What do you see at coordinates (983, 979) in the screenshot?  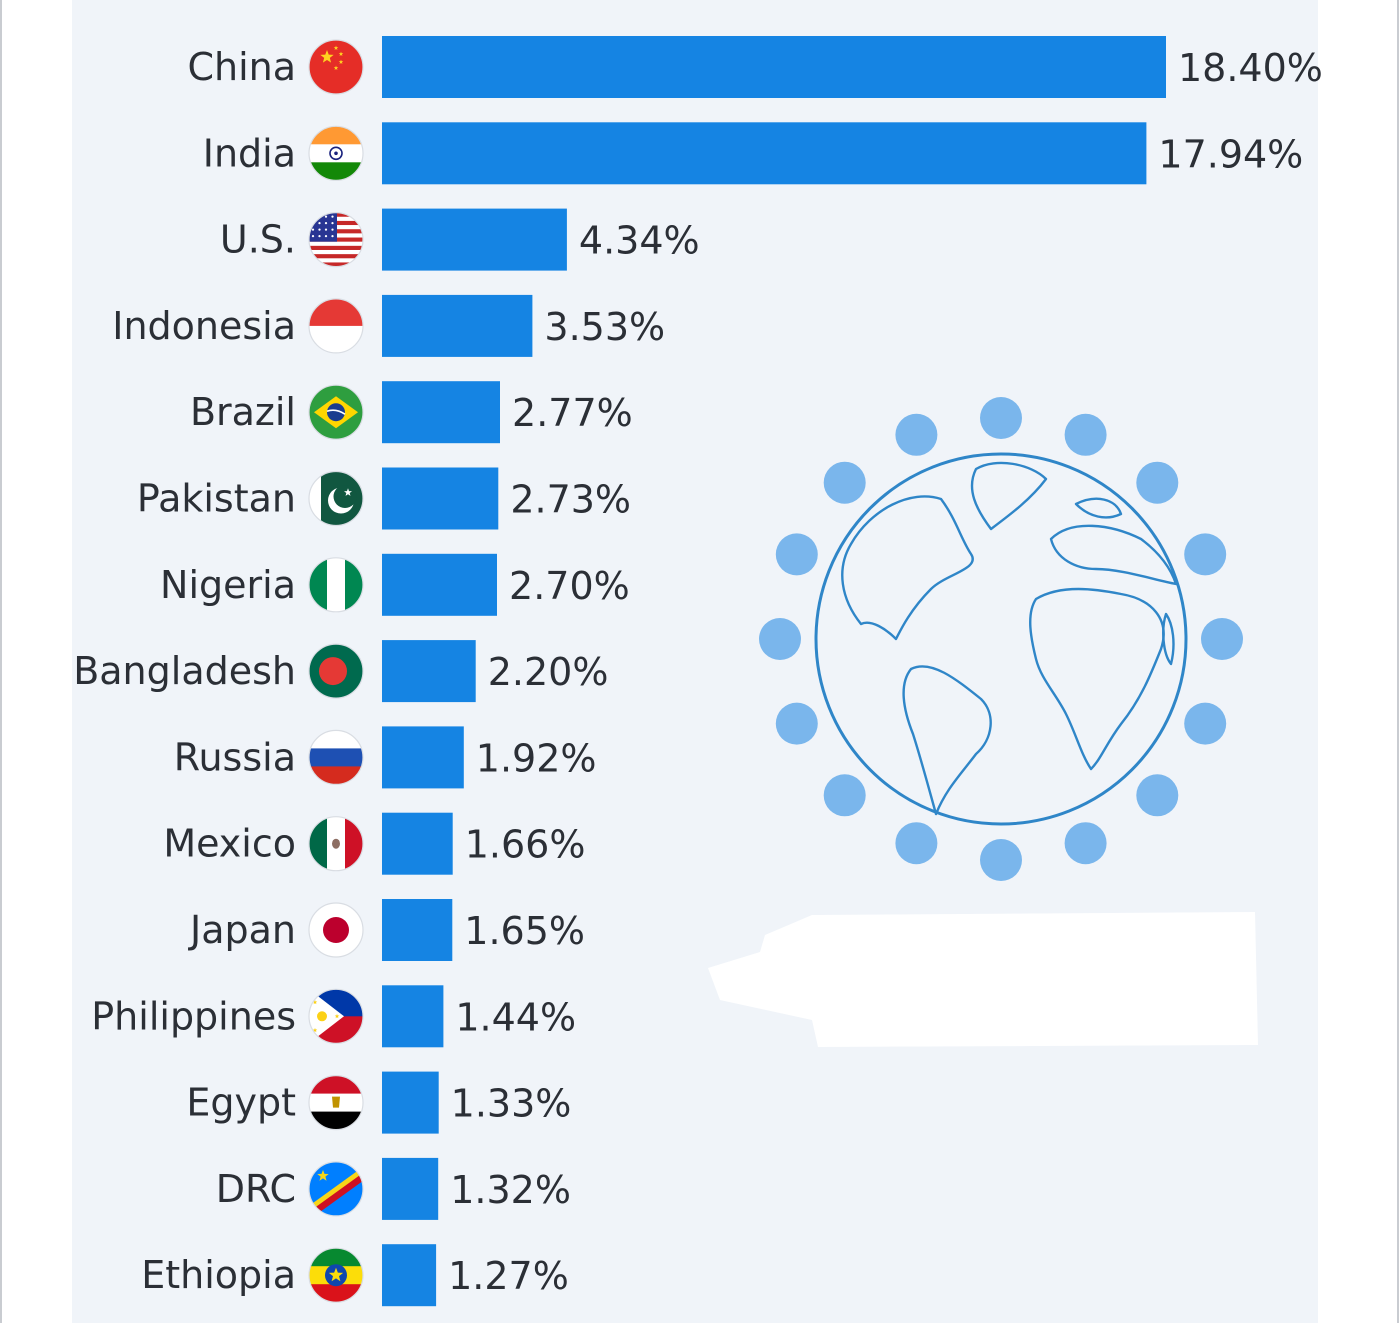 I see `blank-area` at bounding box center [983, 979].